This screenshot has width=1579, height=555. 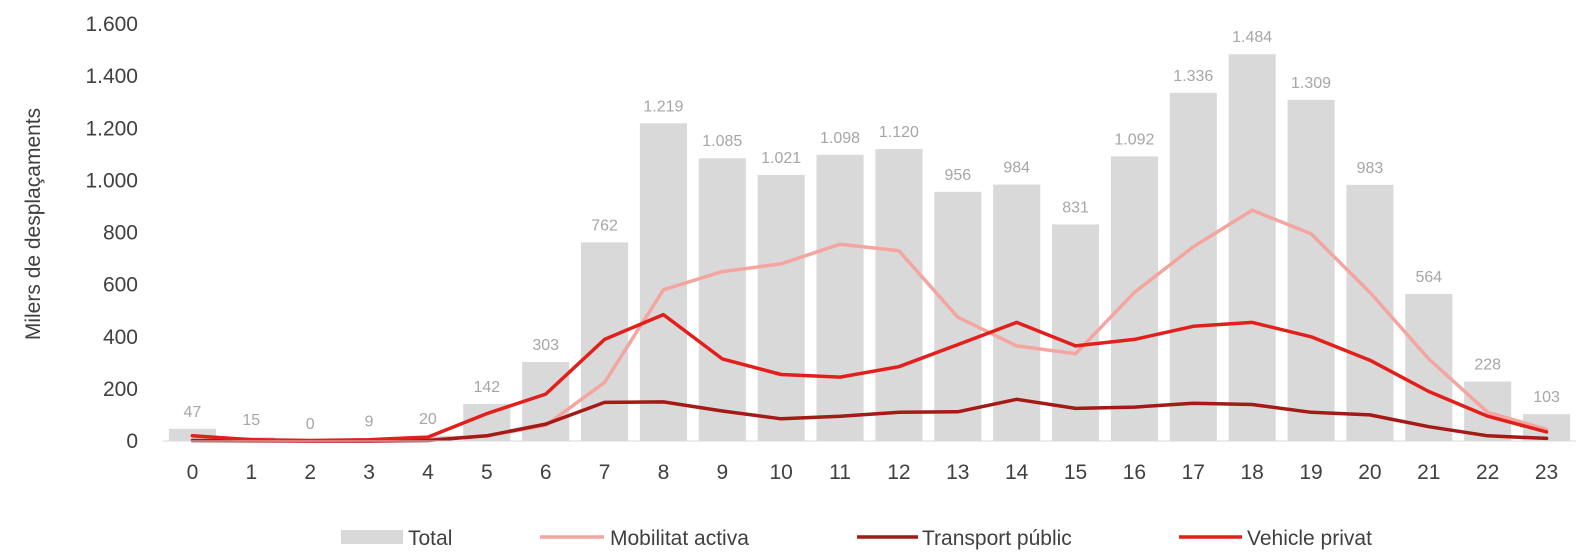 I want to click on x-tick-label: 5, so click(x=487, y=472).